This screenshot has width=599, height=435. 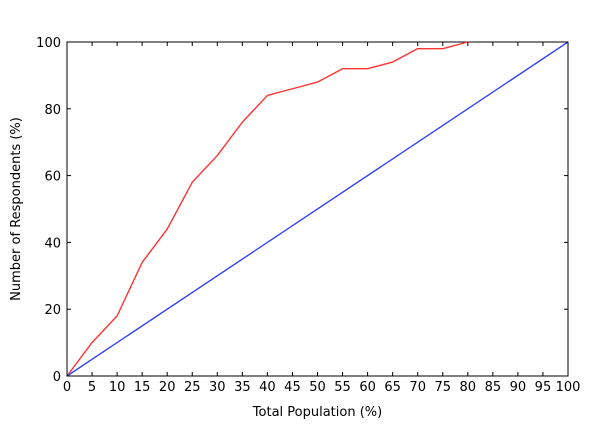 I want to click on x-tick-label: 15, so click(x=142, y=387).